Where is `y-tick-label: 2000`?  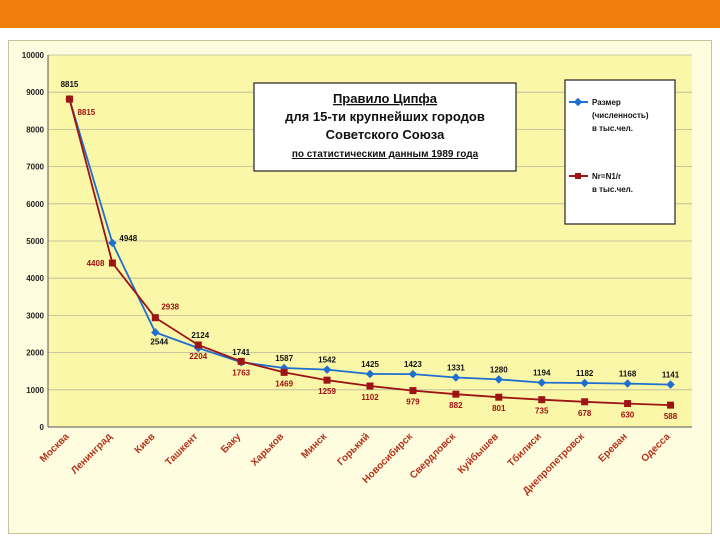 y-tick-label: 2000 is located at coordinates (35, 353).